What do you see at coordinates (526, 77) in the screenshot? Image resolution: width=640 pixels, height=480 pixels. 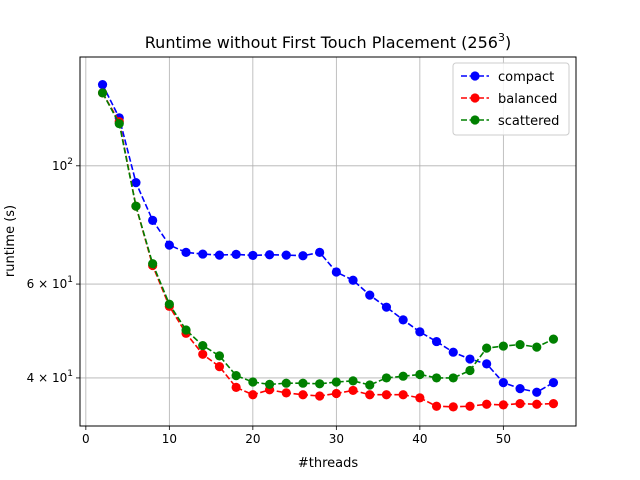 I see `legend-label: compact` at bounding box center [526, 77].